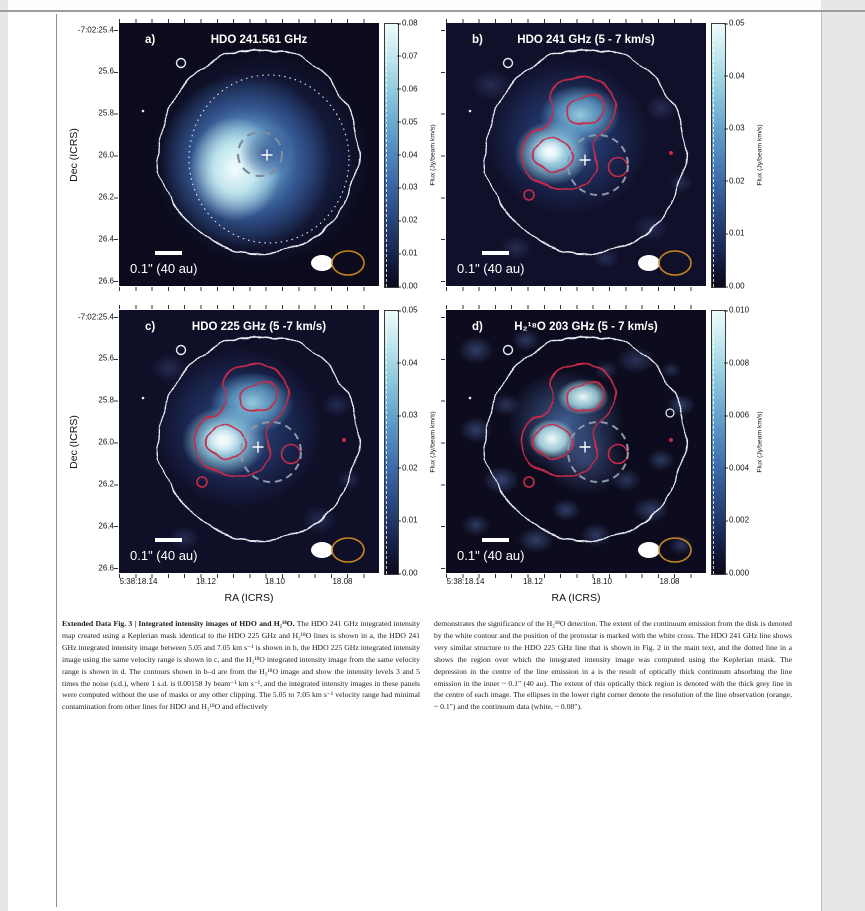 Image resolution: width=865 pixels, height=911 pixels. I want to click on panel-title: HDO 225 GHz (5 -7 km/s), so click(259, 327).